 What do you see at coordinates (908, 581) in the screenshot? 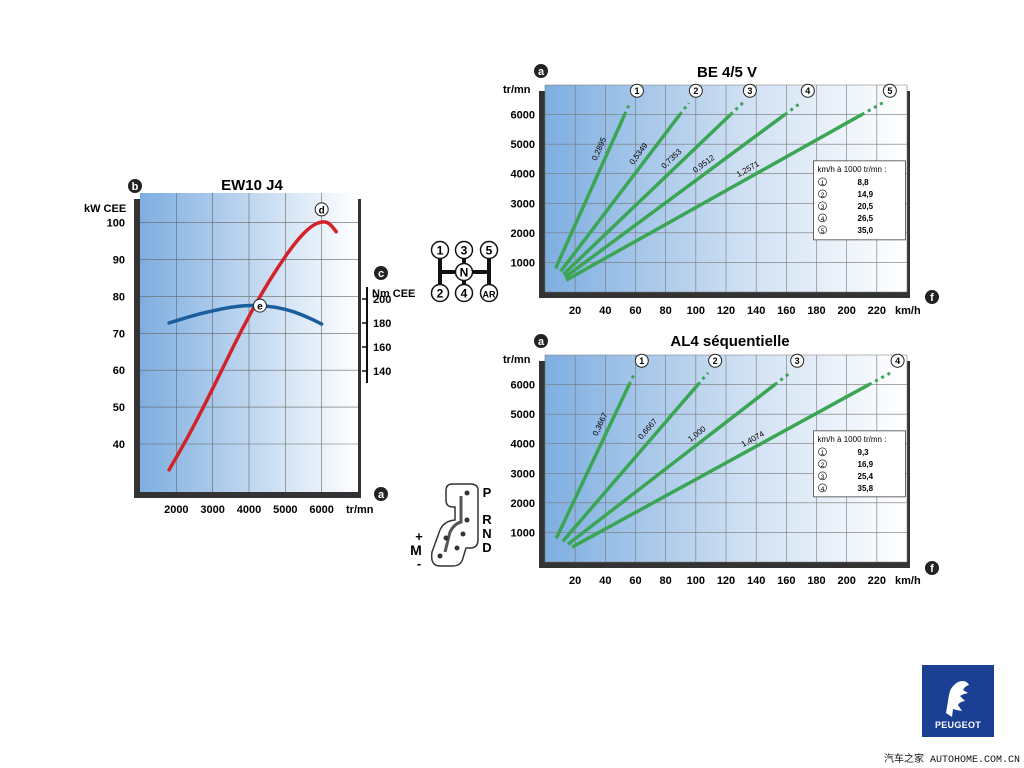
I see `auto-x-unit: km/h` at bounding box center [908, 581].